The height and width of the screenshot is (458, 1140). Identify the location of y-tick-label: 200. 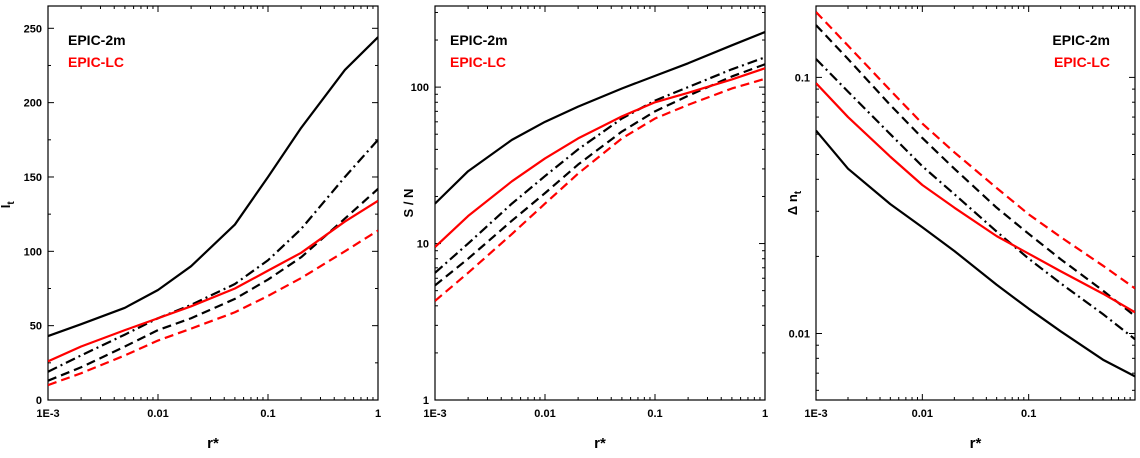
(33, 104).